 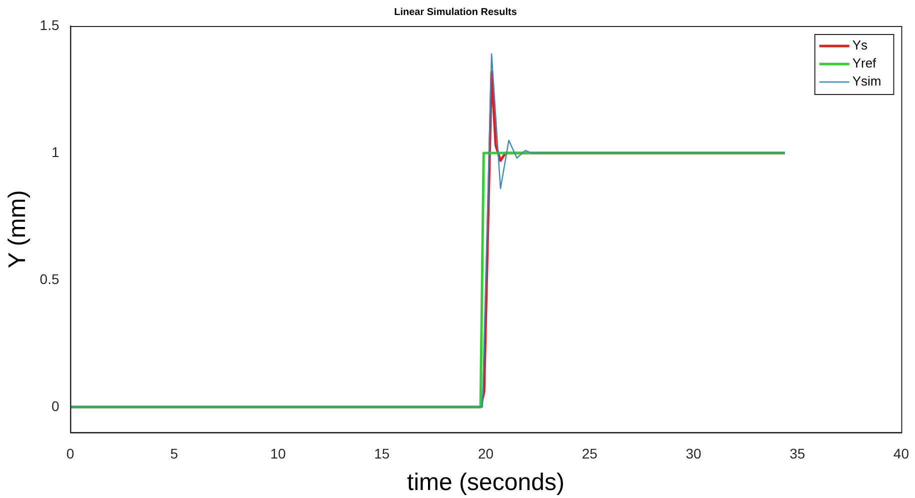 I want to click on x-tick-label: 10, so click(x=278, y=454).